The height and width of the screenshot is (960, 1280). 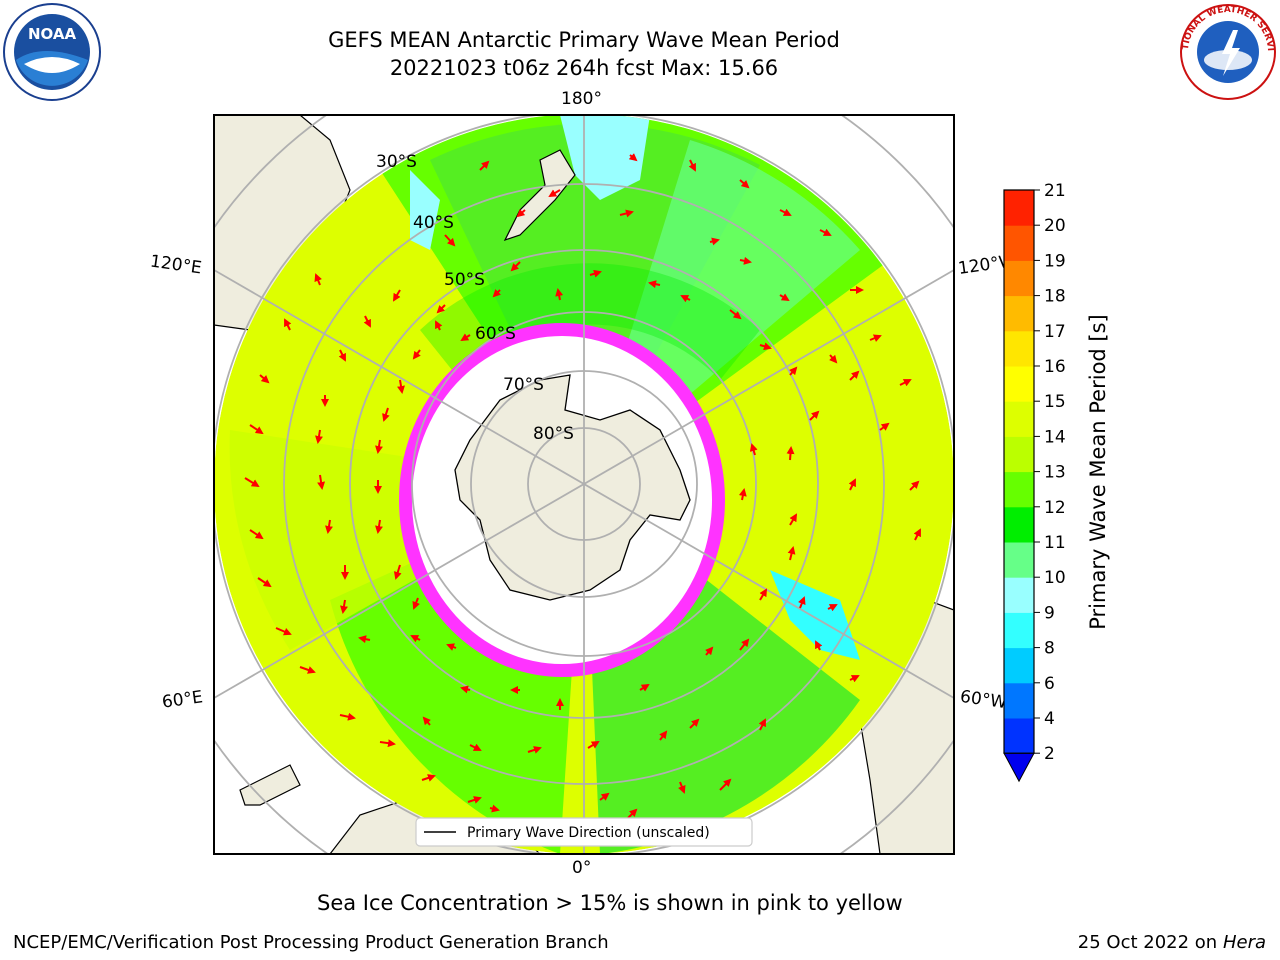 What do you see at coordinates (523, 385) in the screenshot?
I see `lat-label-70s: 70°S` at bounding box center [523, 385].